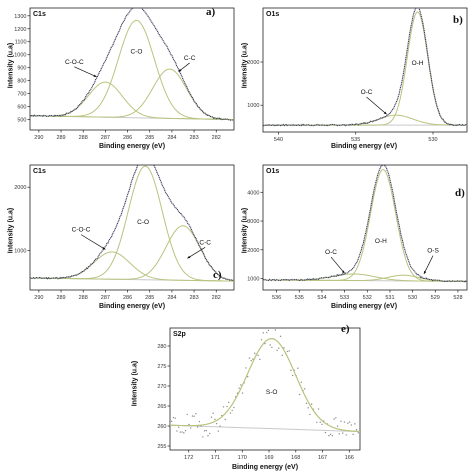  I want to click on x-tick-label-e-3: 169, so click(268, 458).